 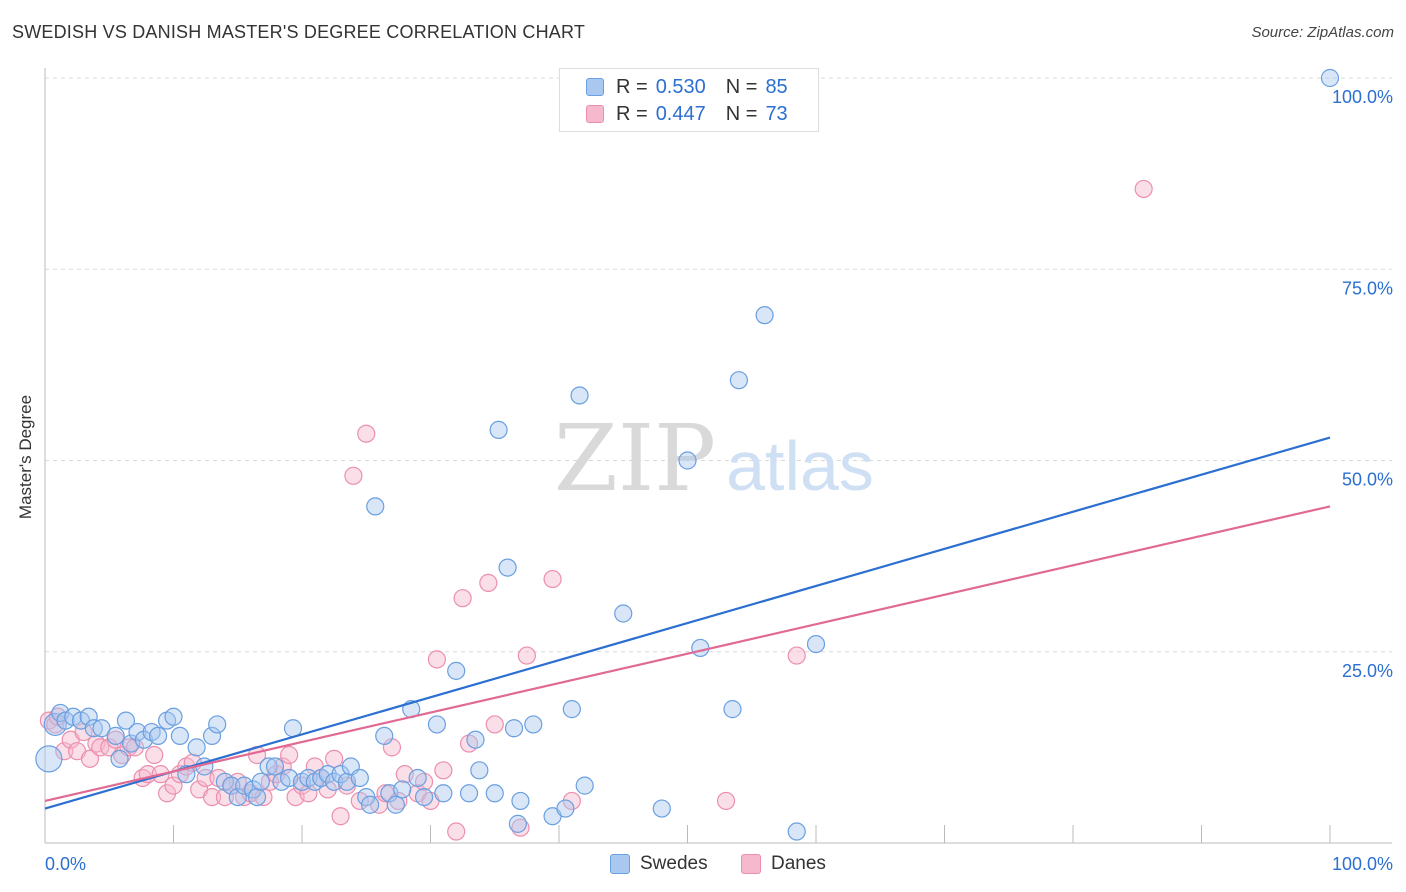 I want to click on y-tick-label: 50.0%, so click(x=1367, y=480).